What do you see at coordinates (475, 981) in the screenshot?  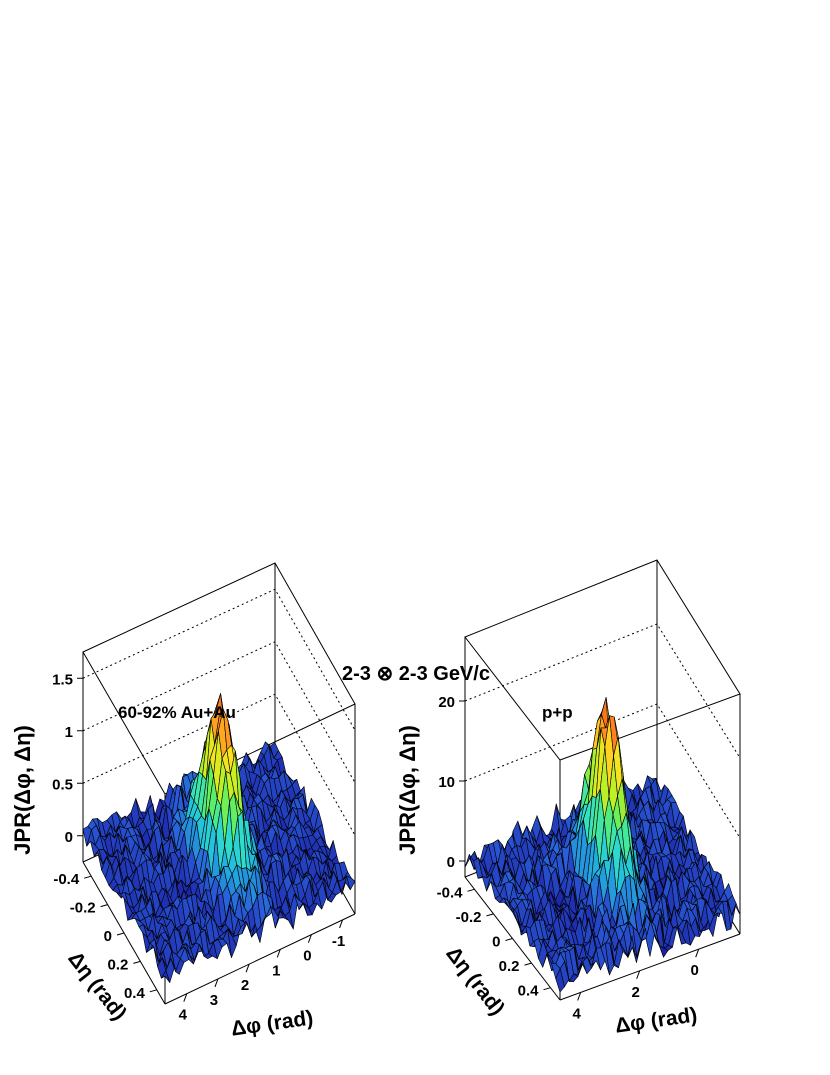 I see `y-axis-label: Δη (rad)` at bounding box center [475, 981].